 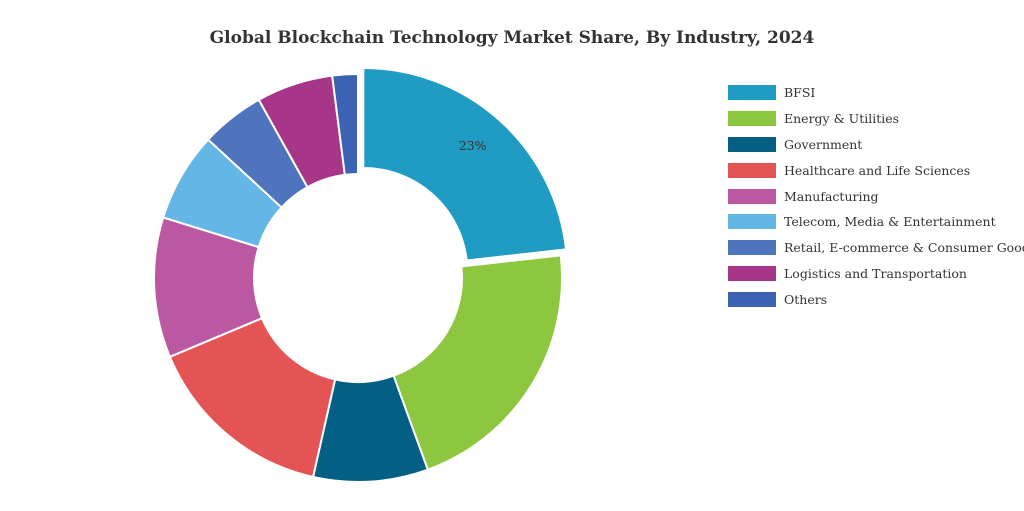 I want to click on legend-item: Retail, E-commerce & Consumer Goods, so click(x=876, y=248).